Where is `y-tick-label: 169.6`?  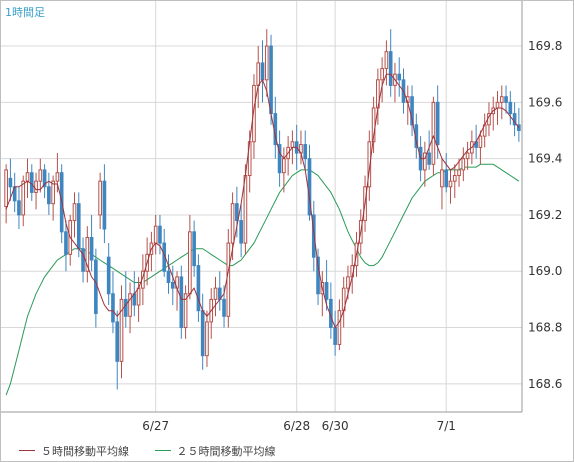 y-tick-label: 169.6 is located at coordinates (545, 102).